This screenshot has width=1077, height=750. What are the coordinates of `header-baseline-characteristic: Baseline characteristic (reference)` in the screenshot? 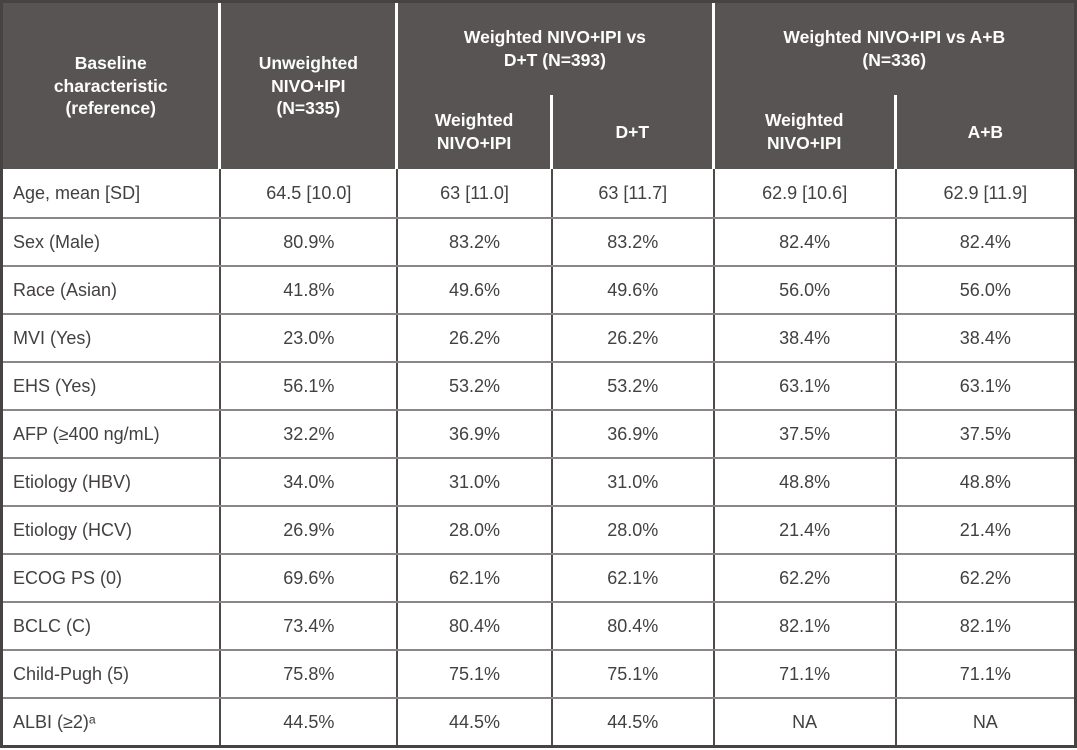 It's located at (112, 86).